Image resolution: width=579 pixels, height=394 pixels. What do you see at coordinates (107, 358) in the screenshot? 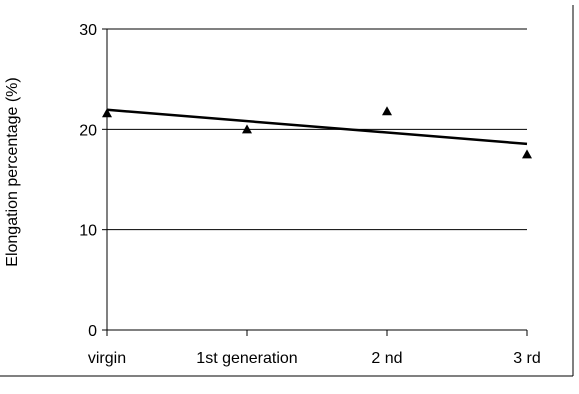
I see `x-tick-label: virgin` at bounding box center [107, 358].